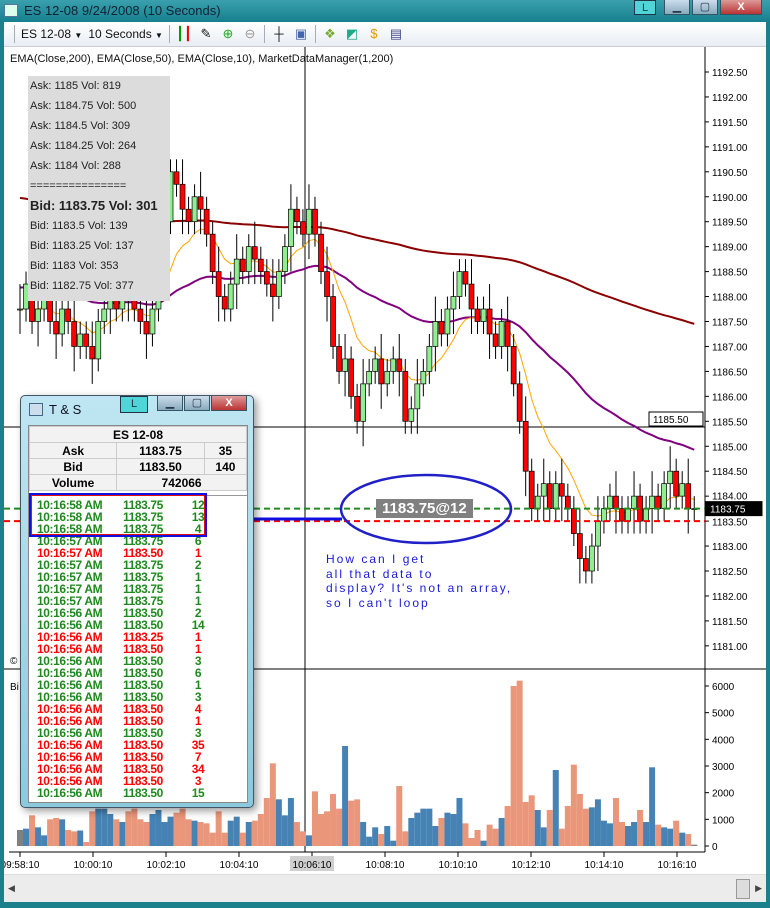 The height and width of the screenshot is (908, 770). What do you see at coordinates (143, 685) in the screenshot?
I see `trade-price: 1183.50` at bounding box center [143, 685].